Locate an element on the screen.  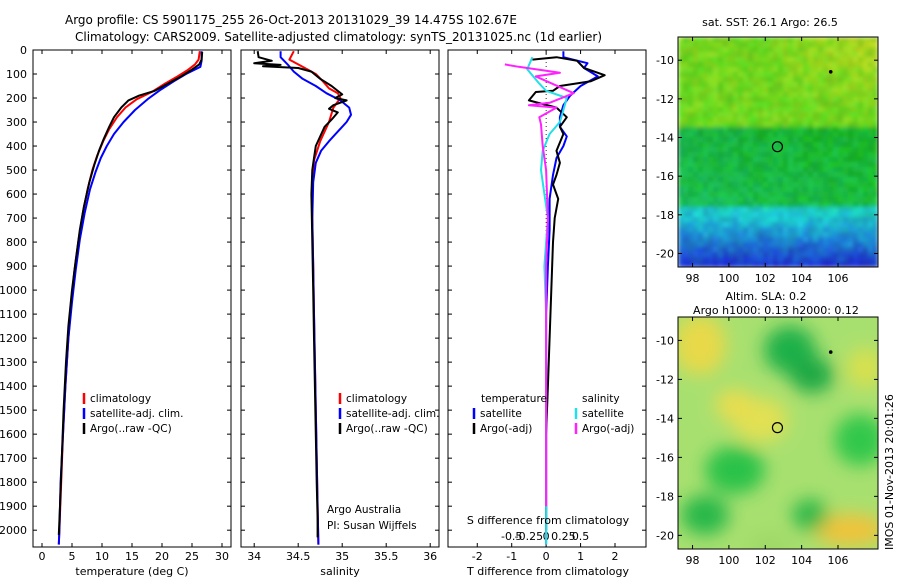
sla-anomaly is located at coordinates (705, 515).